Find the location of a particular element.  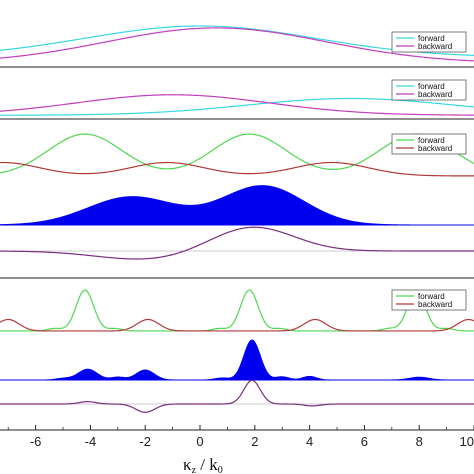

panel-7-series-s0 is located at coordinates (237, 360).